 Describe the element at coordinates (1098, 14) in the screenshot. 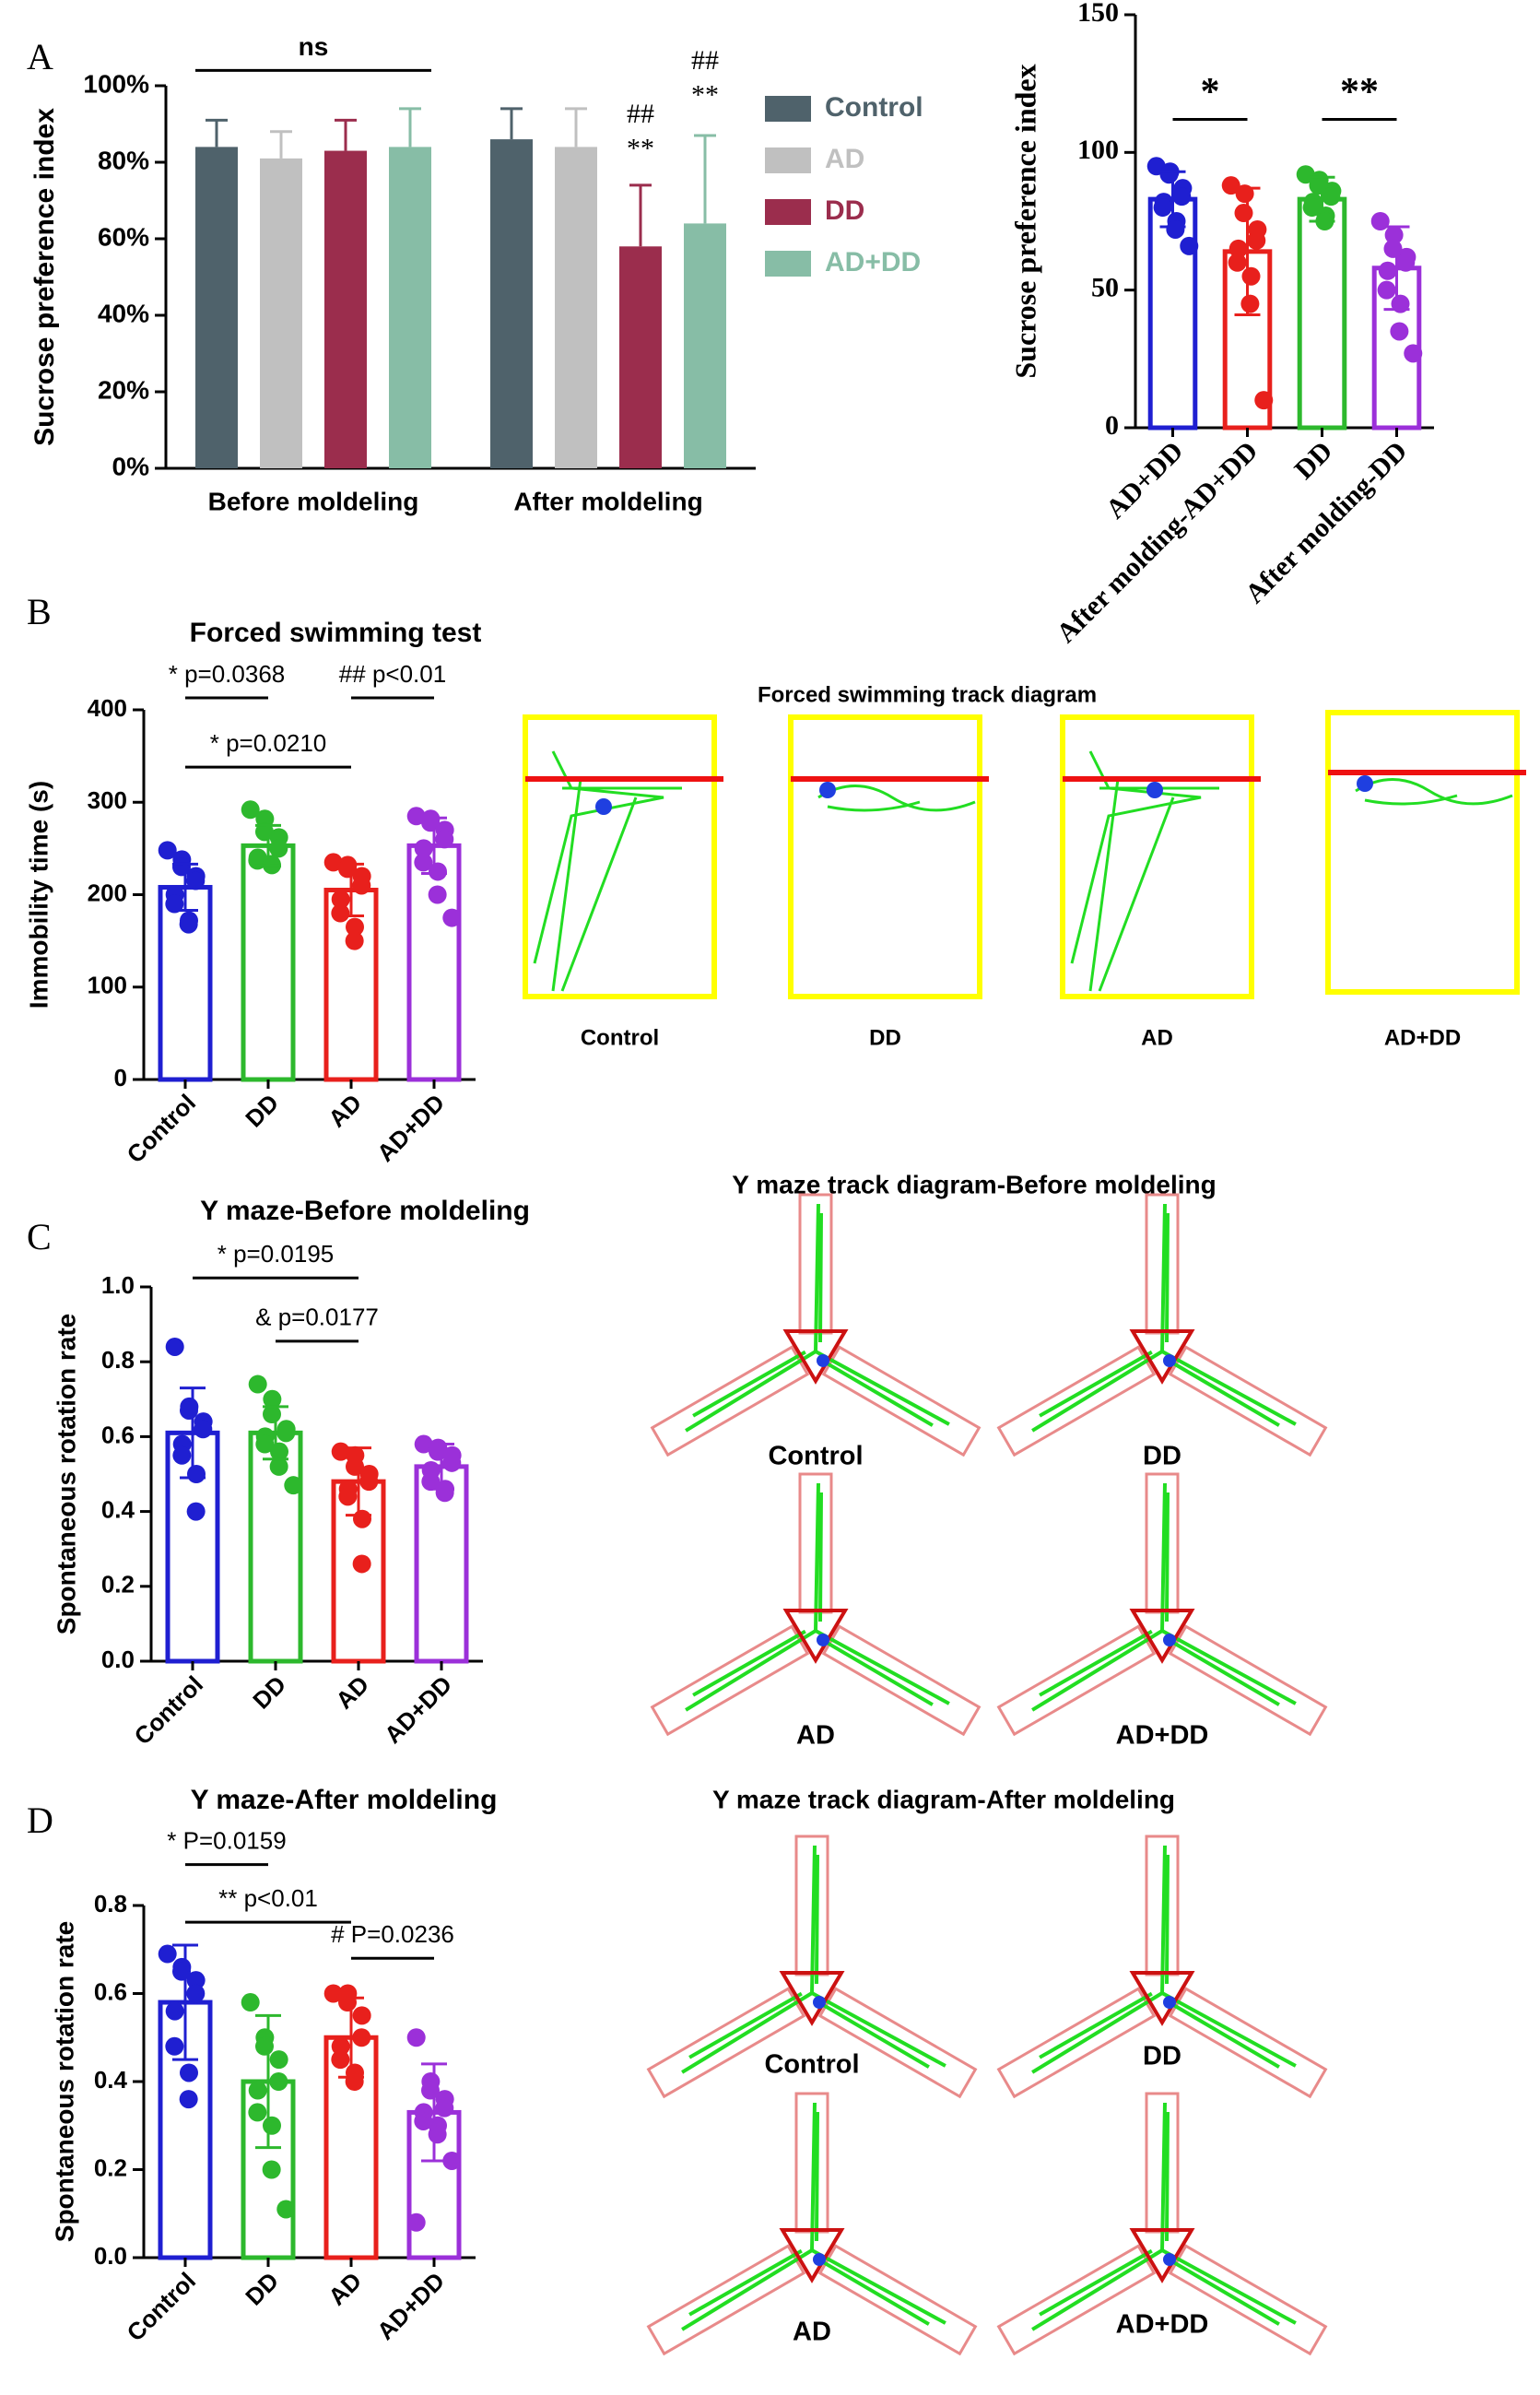

I see `y-tick-label: 150` at that location.